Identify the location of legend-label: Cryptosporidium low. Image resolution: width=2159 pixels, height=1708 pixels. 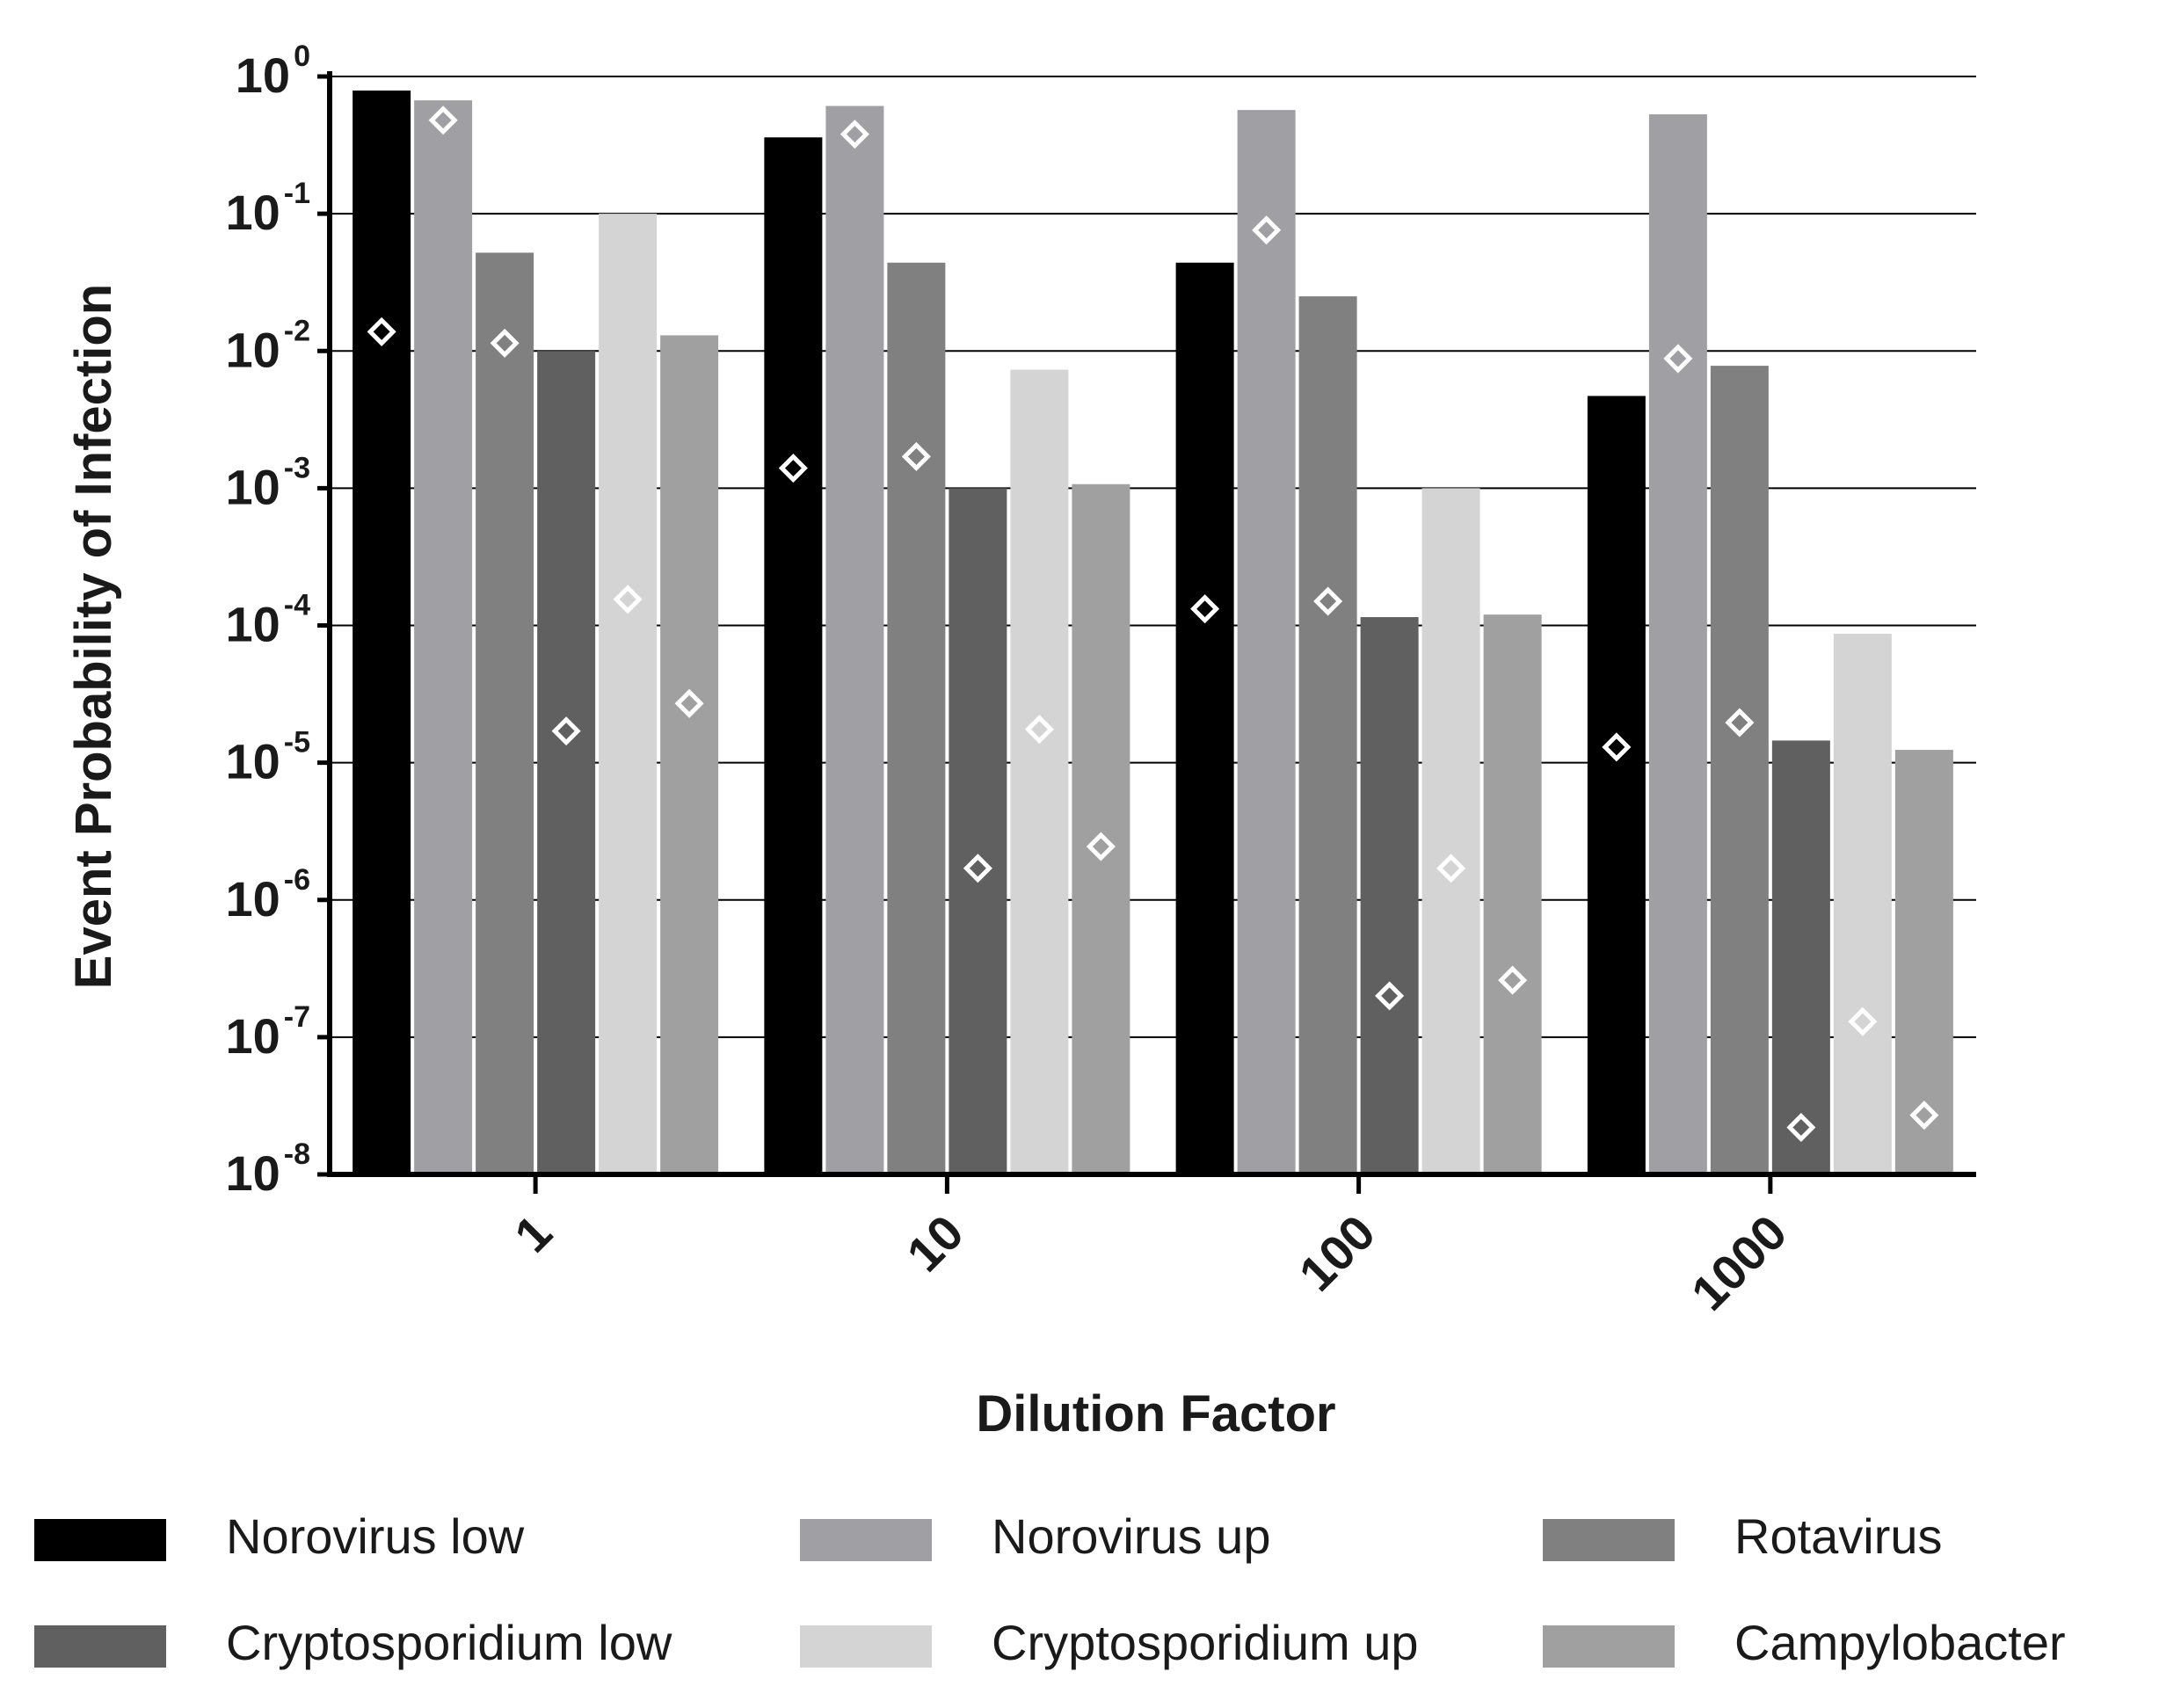
(449, 1643).